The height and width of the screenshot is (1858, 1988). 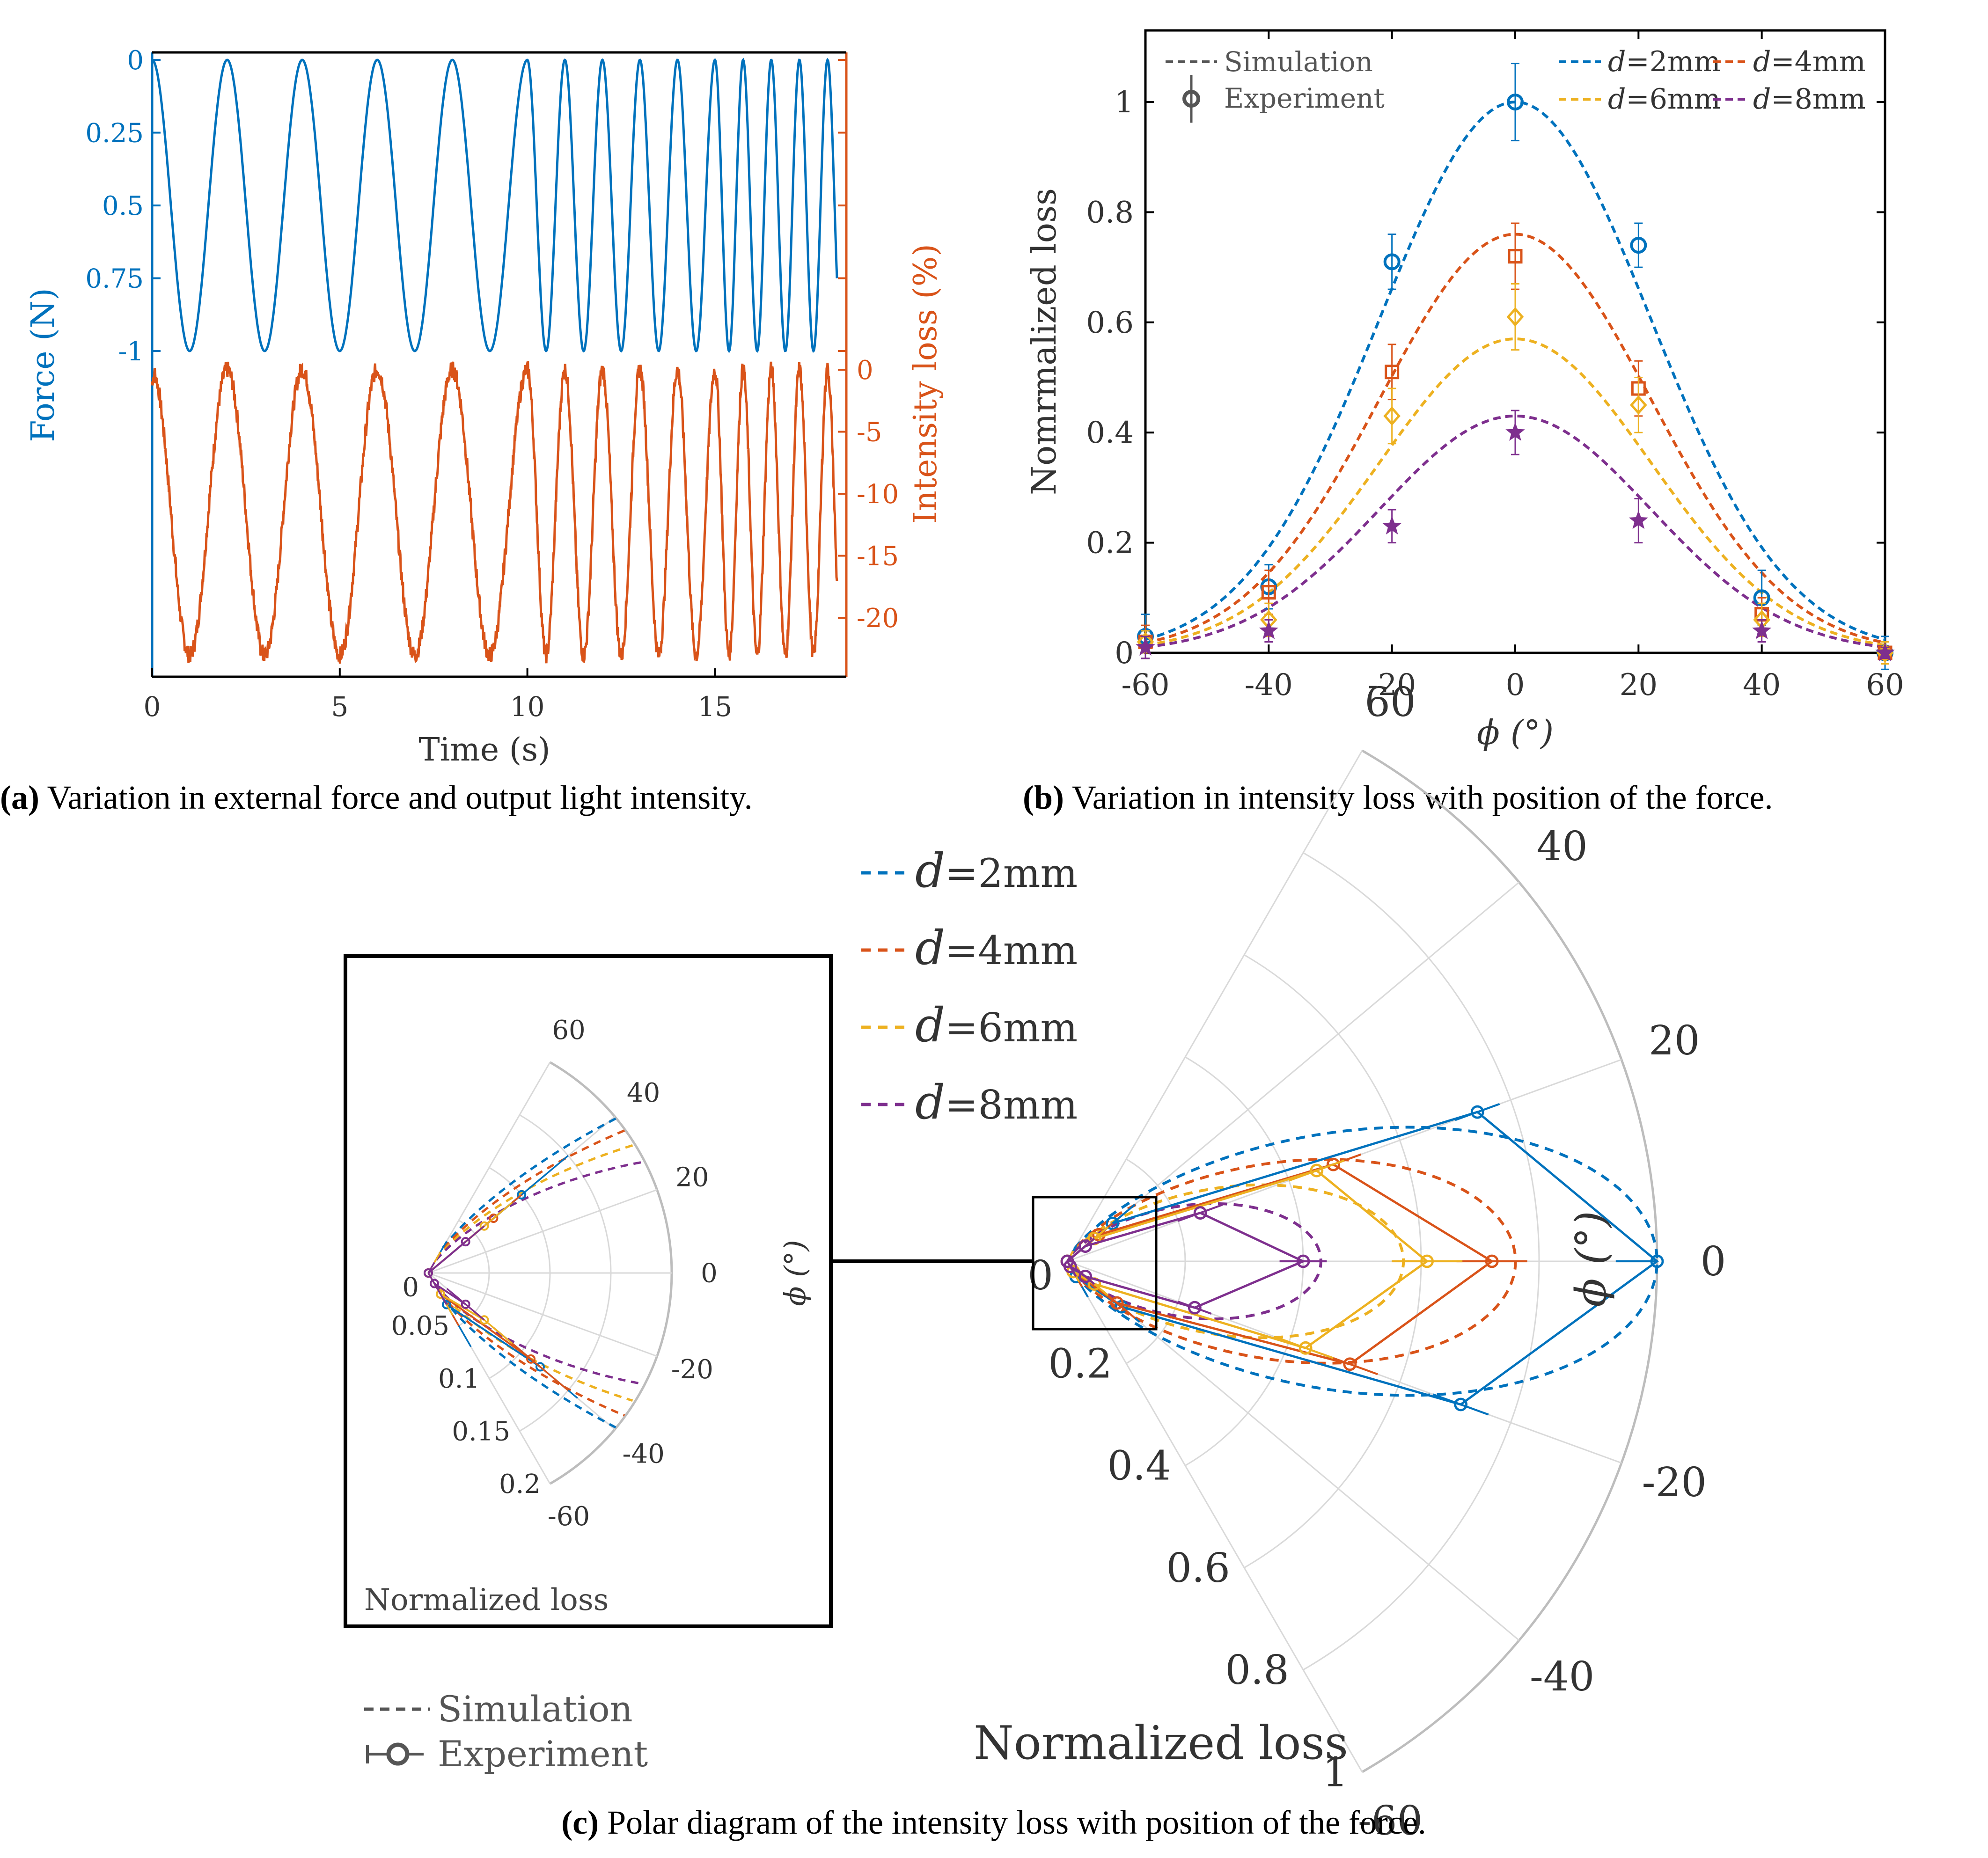 What do you see at coordinates (459, 1379) in the screenshot?
I see `polar-r-tick-label: 0.1` at bounding box center [459, 1379].